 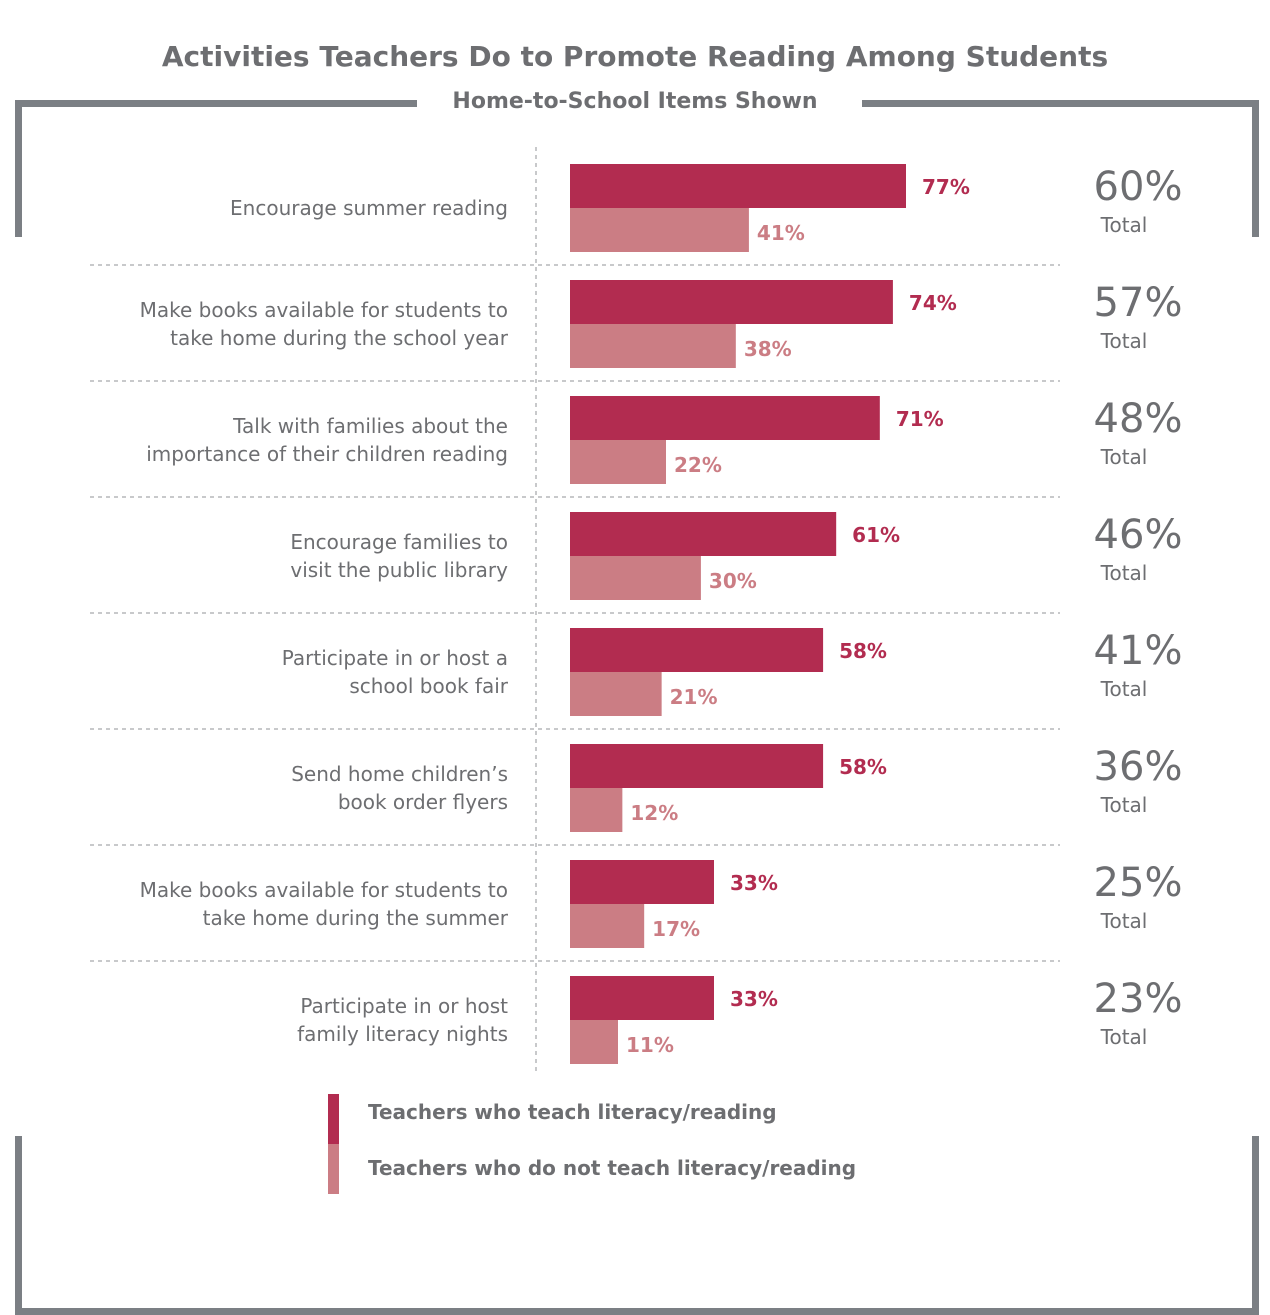 What do you see at coordinates (428, 686) in the screenshot?
I see `category-label: school book fair` at bounding box center [428, 686].